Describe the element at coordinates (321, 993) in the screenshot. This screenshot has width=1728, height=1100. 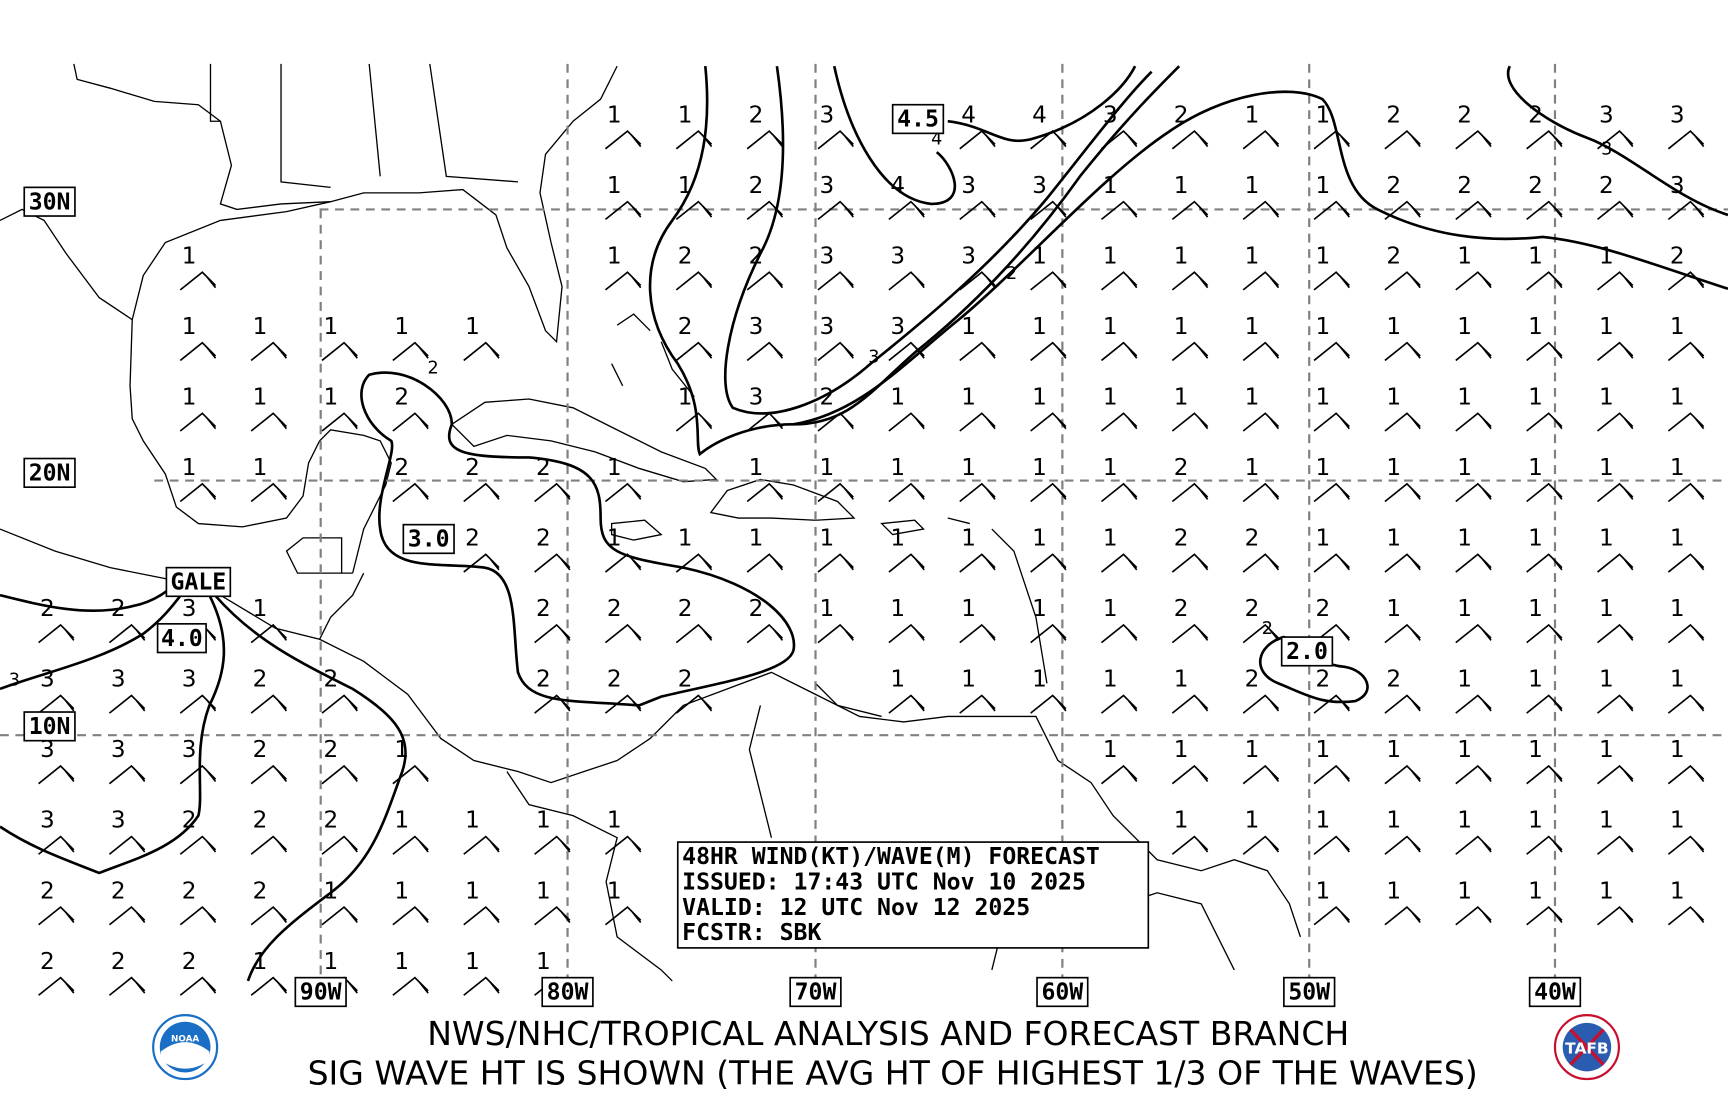
I see `lon-label-90w: 90W` at that location.